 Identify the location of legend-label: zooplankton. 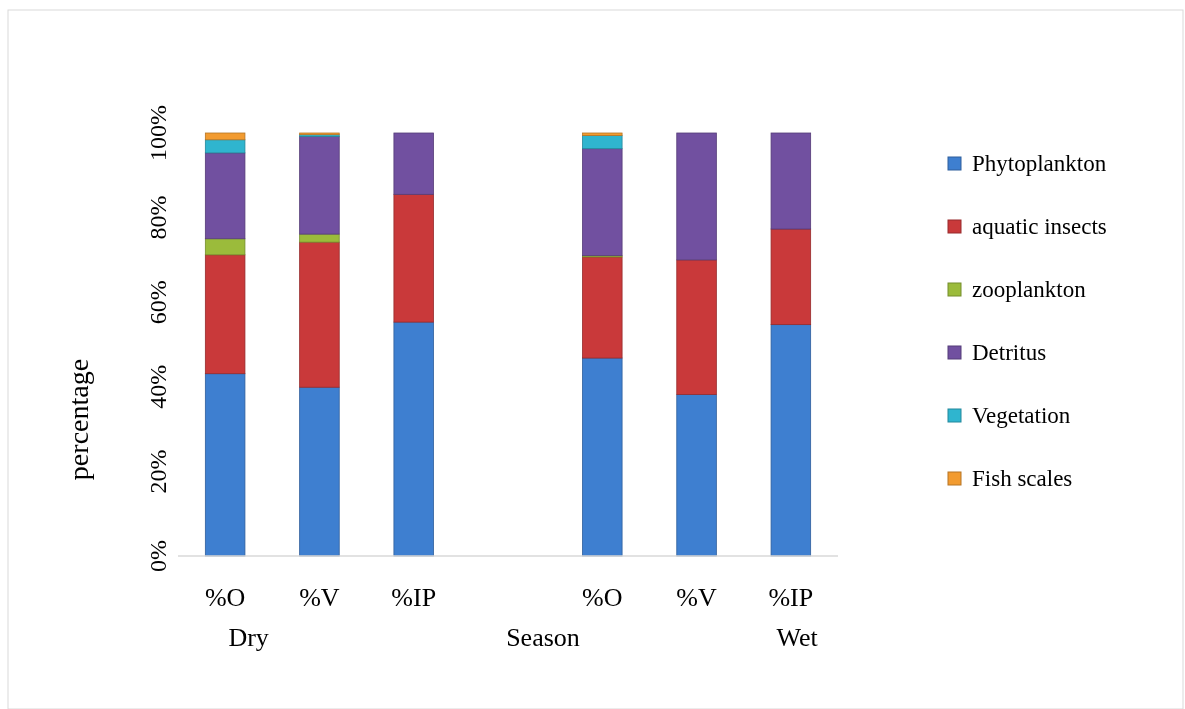
(1029, 289).